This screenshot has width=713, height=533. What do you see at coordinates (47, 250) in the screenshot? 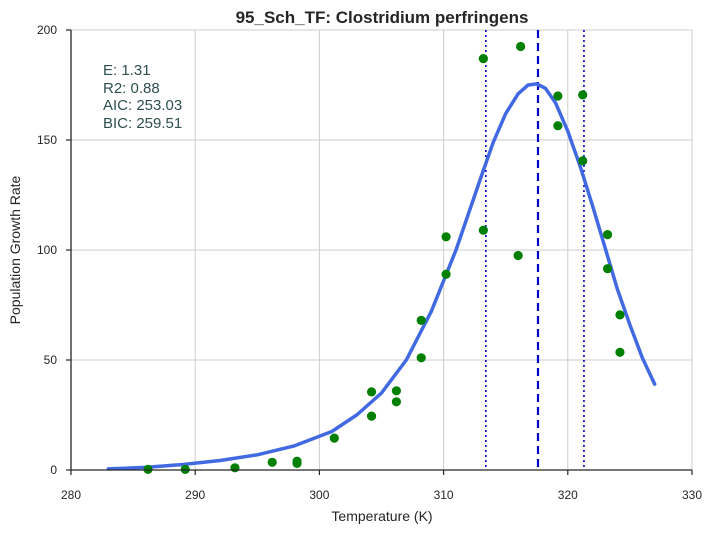
I see `y-tick-label: 100` at bounding box center [47, 250].